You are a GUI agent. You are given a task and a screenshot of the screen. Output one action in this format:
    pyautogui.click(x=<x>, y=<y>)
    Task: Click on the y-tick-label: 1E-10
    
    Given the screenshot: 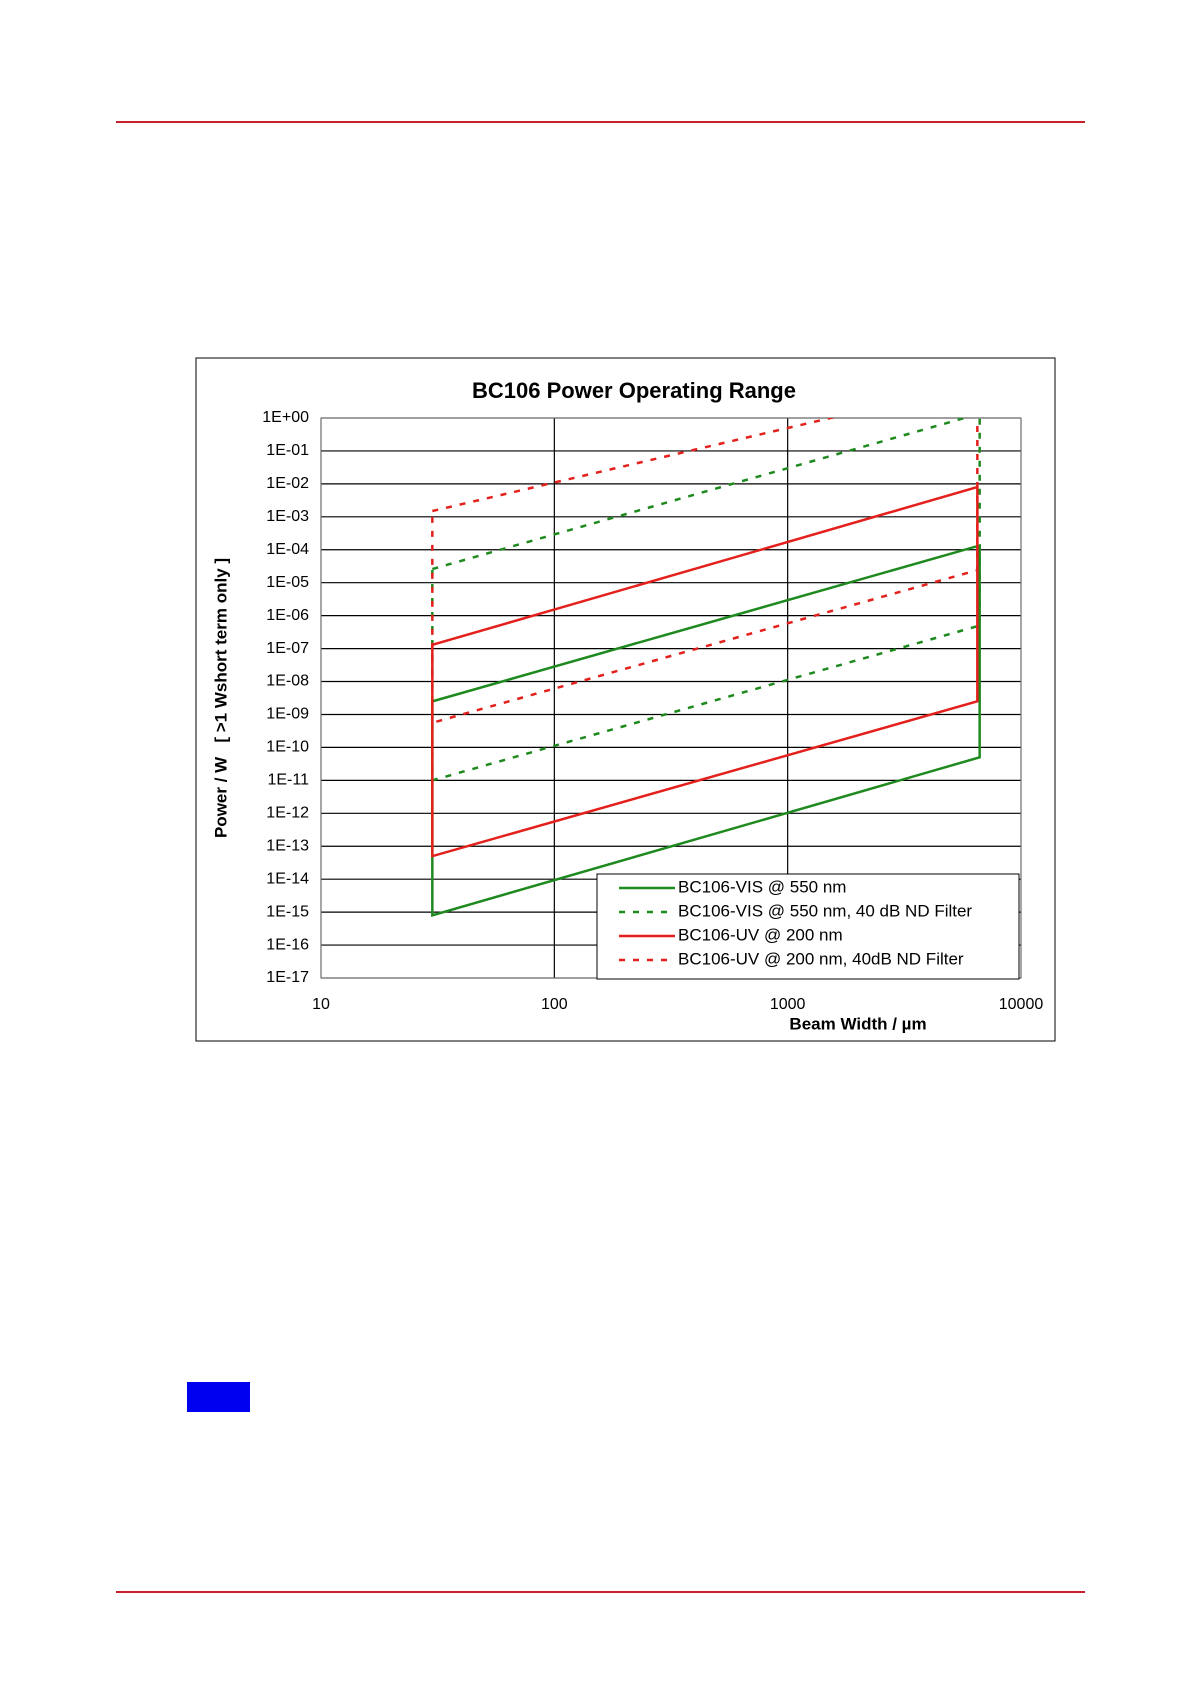 What is the action you would take?
    pyautogui.click(x=287, y=747)
    